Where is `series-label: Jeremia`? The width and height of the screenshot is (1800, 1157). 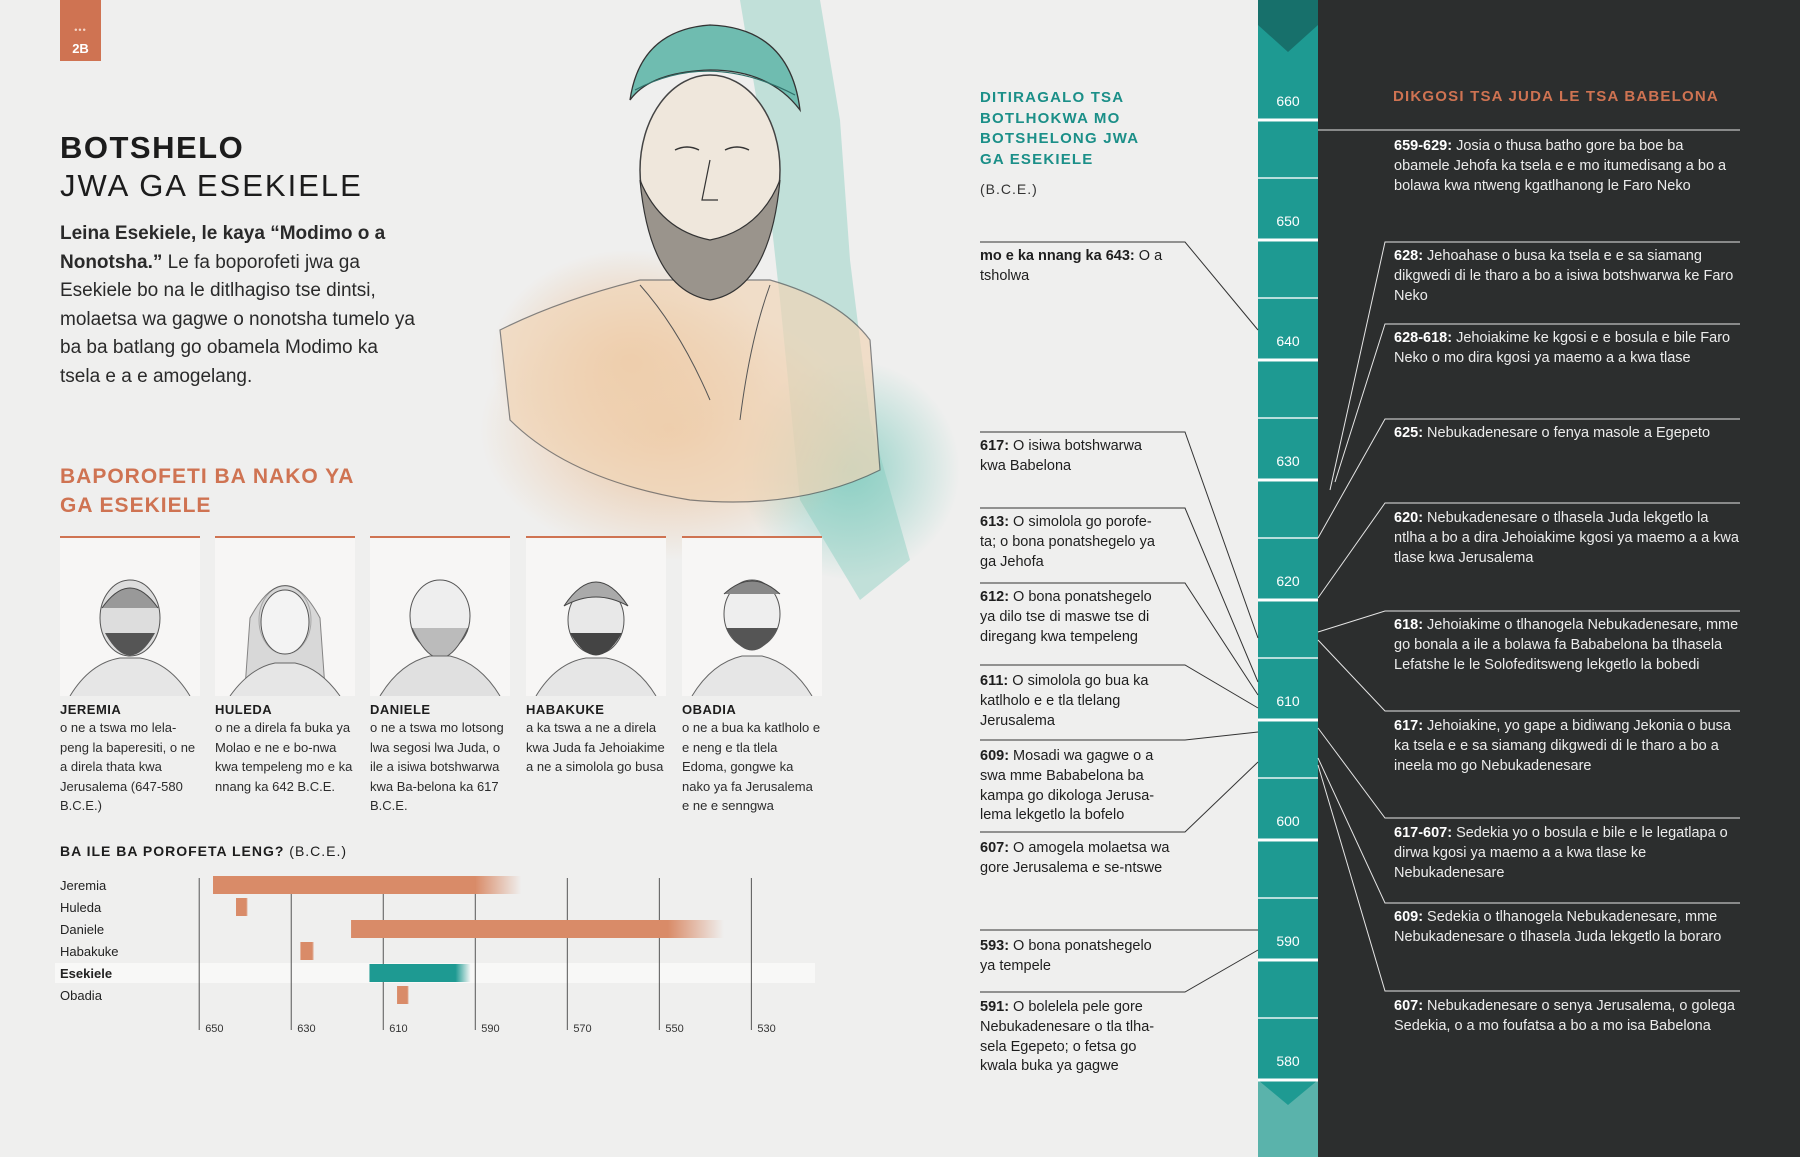
series-label: Jeremia is located at coordinates (83, 885).